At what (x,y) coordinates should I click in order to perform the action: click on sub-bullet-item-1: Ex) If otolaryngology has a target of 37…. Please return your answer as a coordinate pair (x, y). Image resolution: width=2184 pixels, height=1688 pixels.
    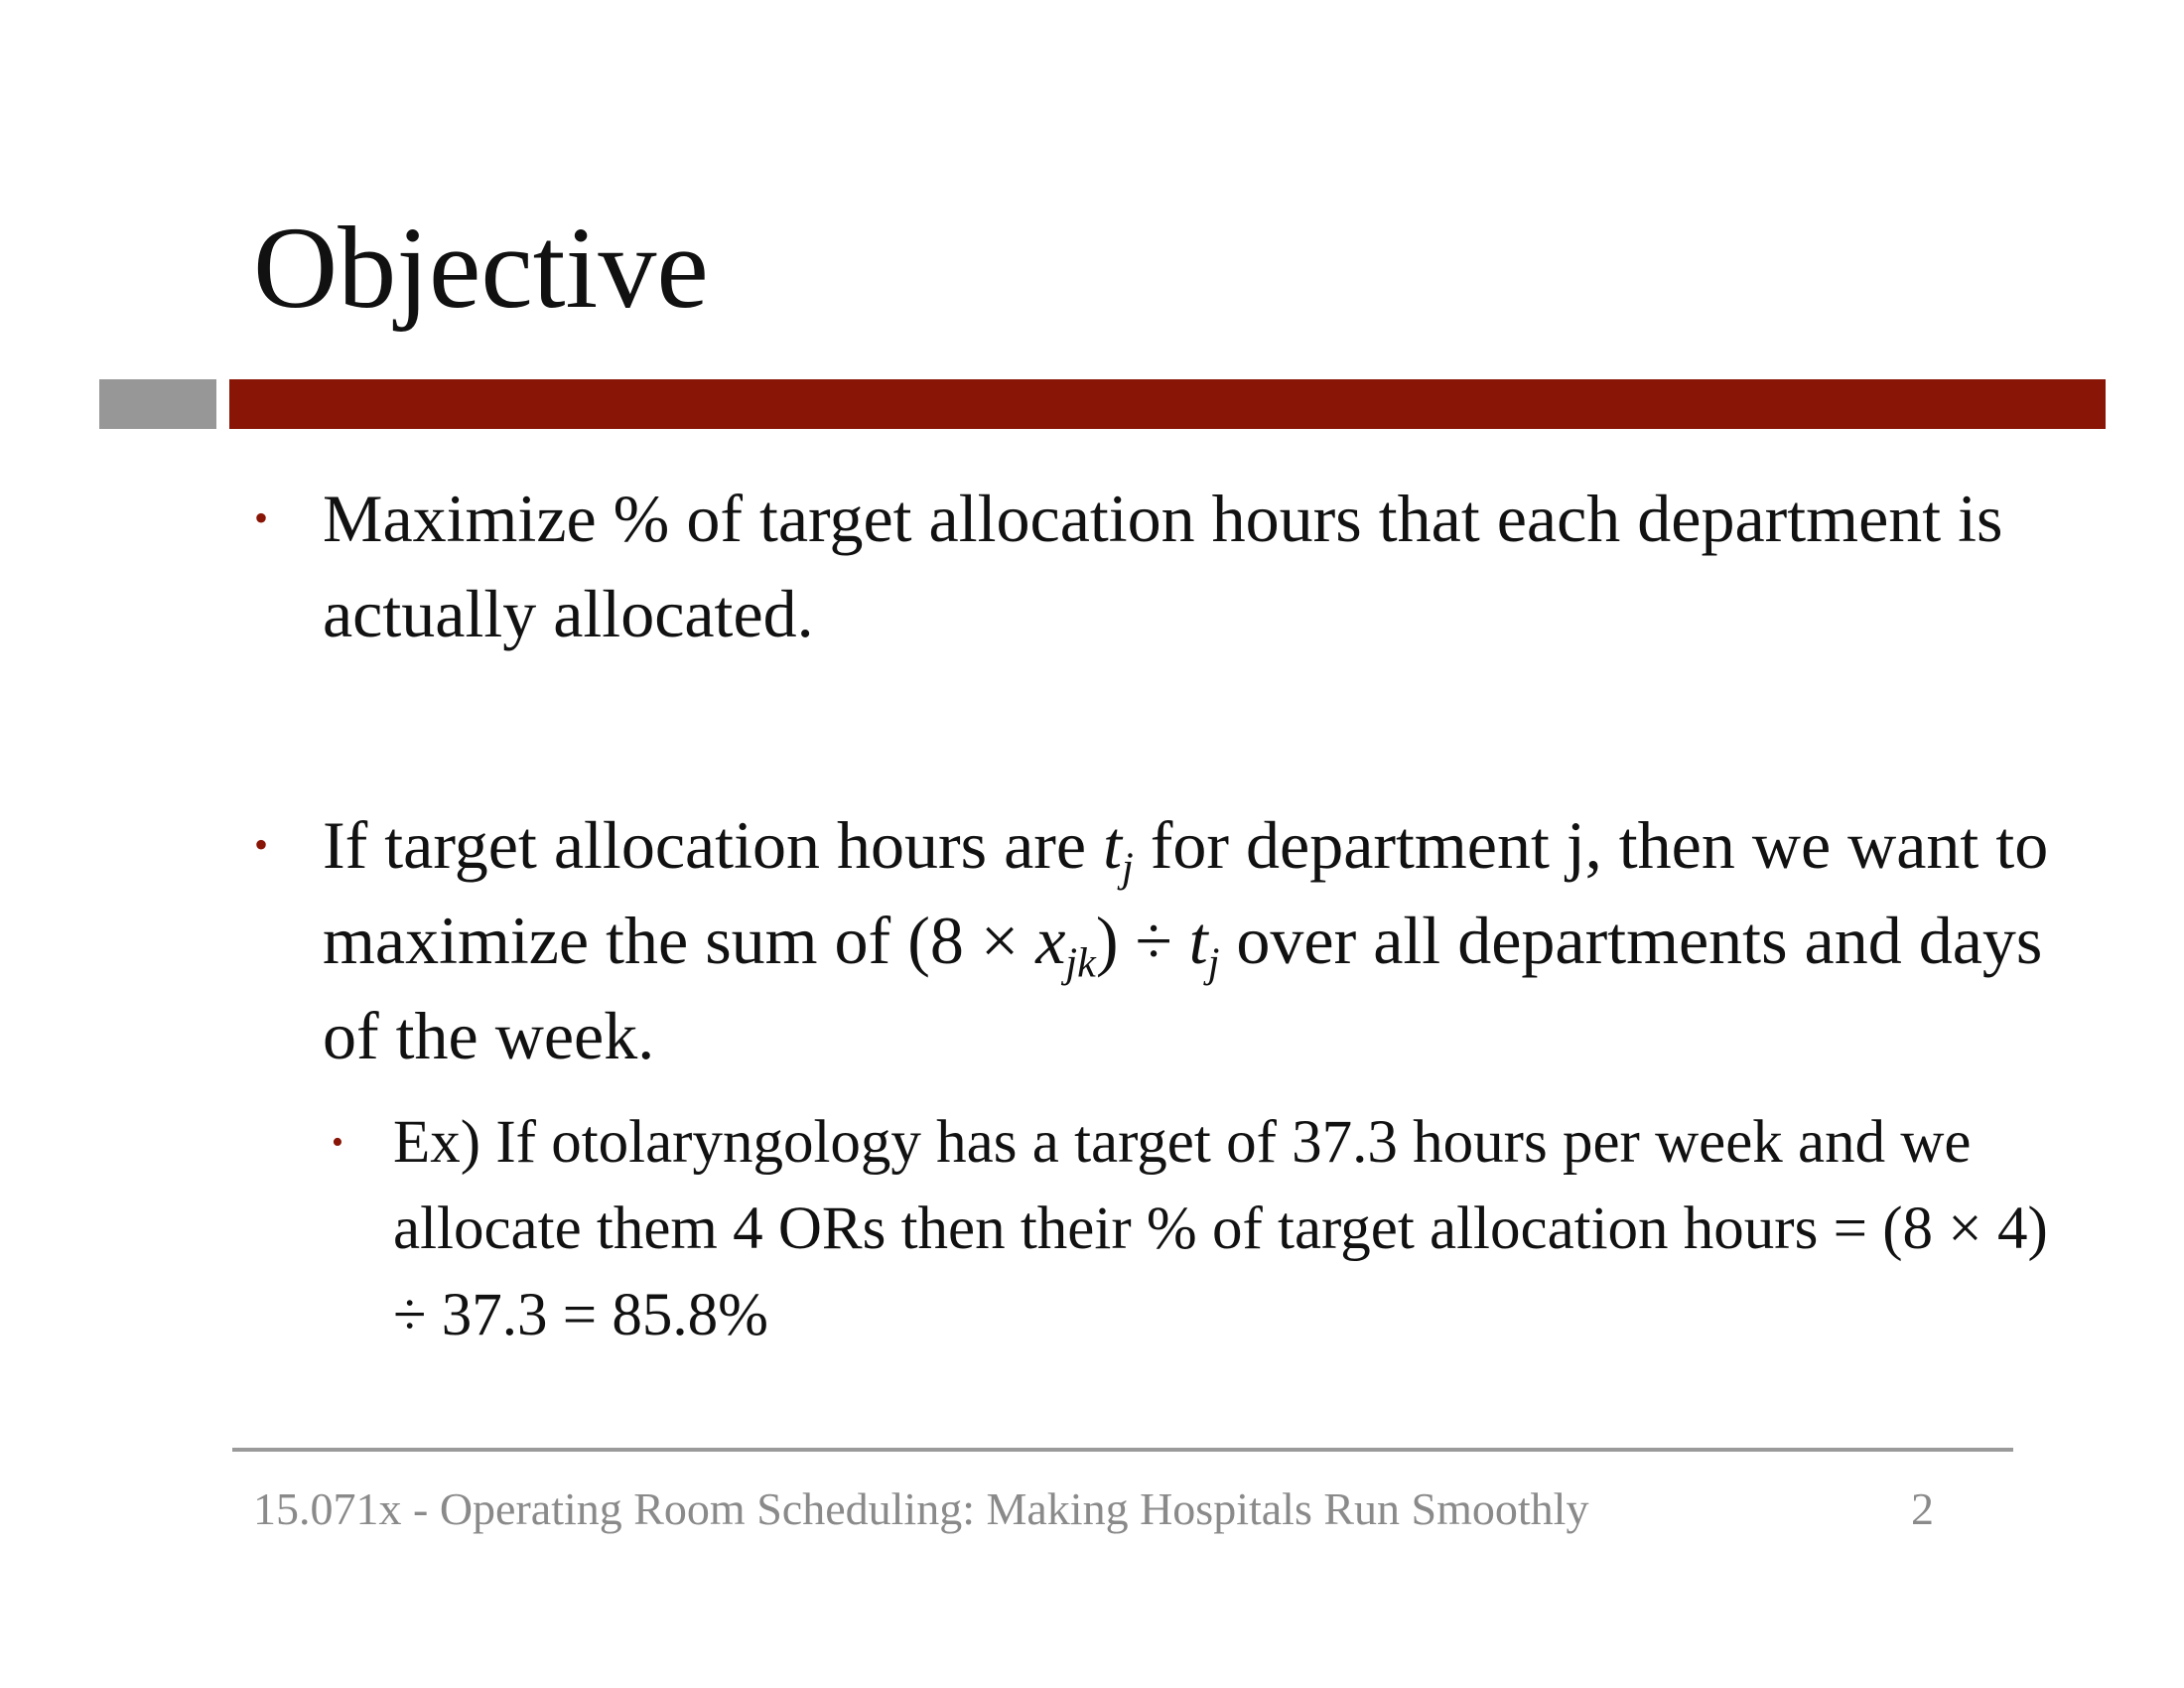
    Looking at the image, I should click on (1220, 1228).